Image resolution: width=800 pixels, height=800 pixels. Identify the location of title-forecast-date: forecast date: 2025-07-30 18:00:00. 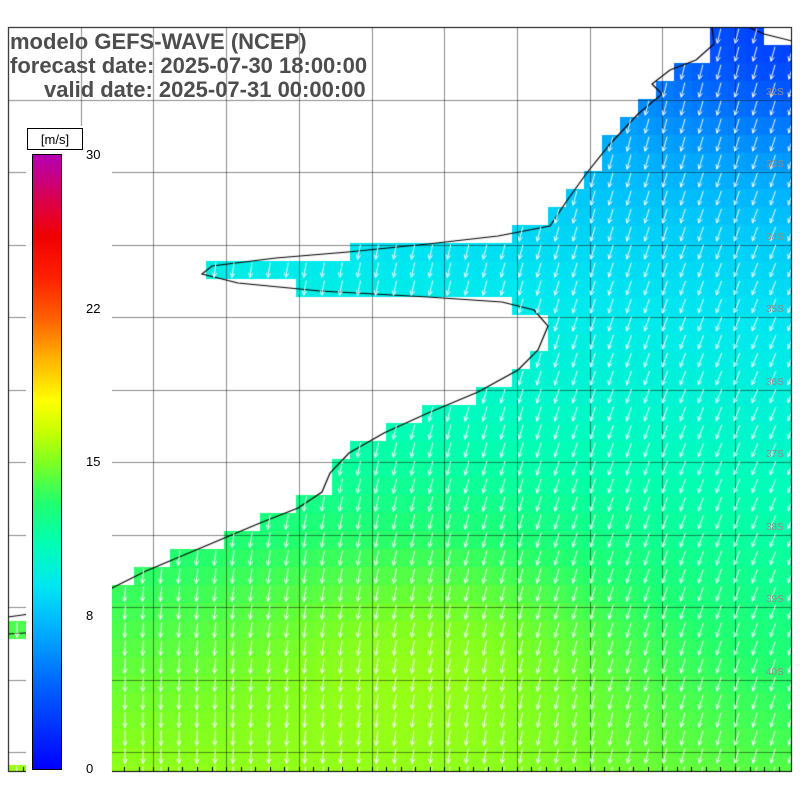
(189, 65).